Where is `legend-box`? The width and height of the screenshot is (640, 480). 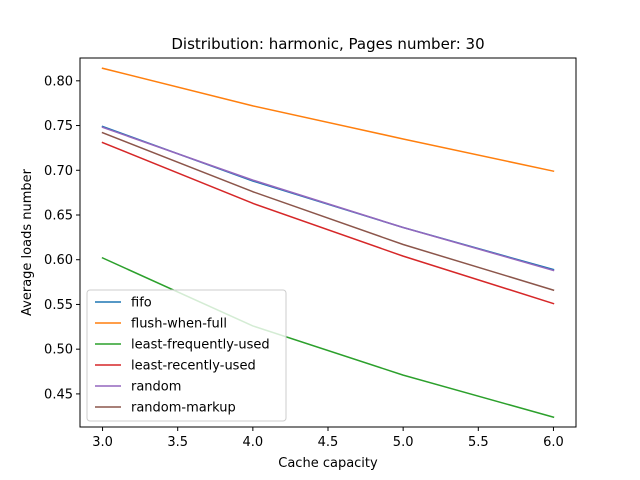
legend-box is located at coordinates (186, 355).